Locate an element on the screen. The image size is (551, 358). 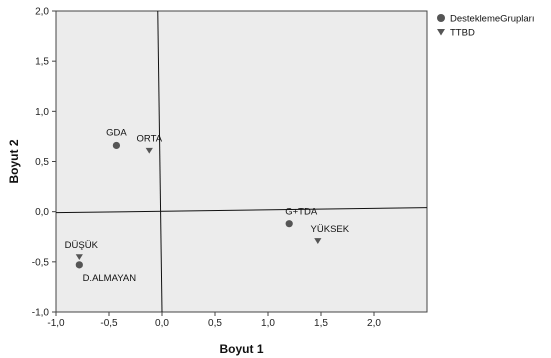
y-tick-label: -1,0 is located at coordinates (41, 313).